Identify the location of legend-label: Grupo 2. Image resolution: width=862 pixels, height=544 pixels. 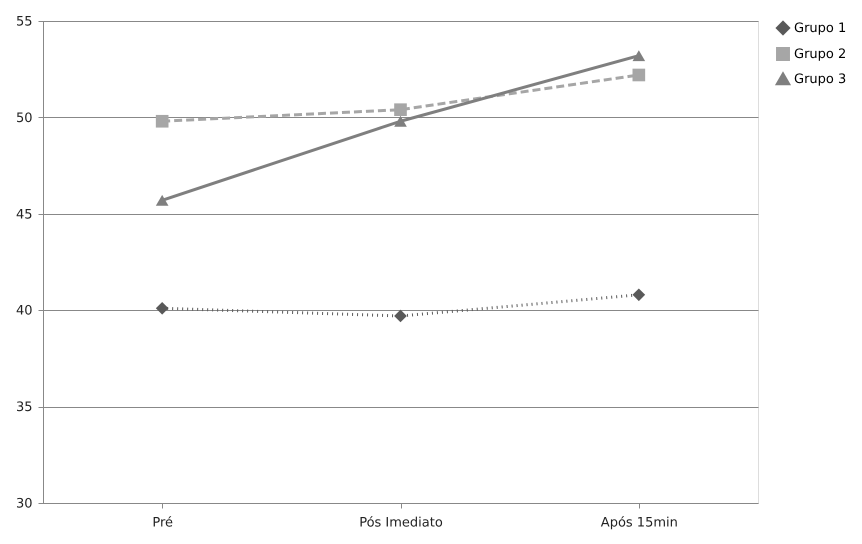
(820, 54).